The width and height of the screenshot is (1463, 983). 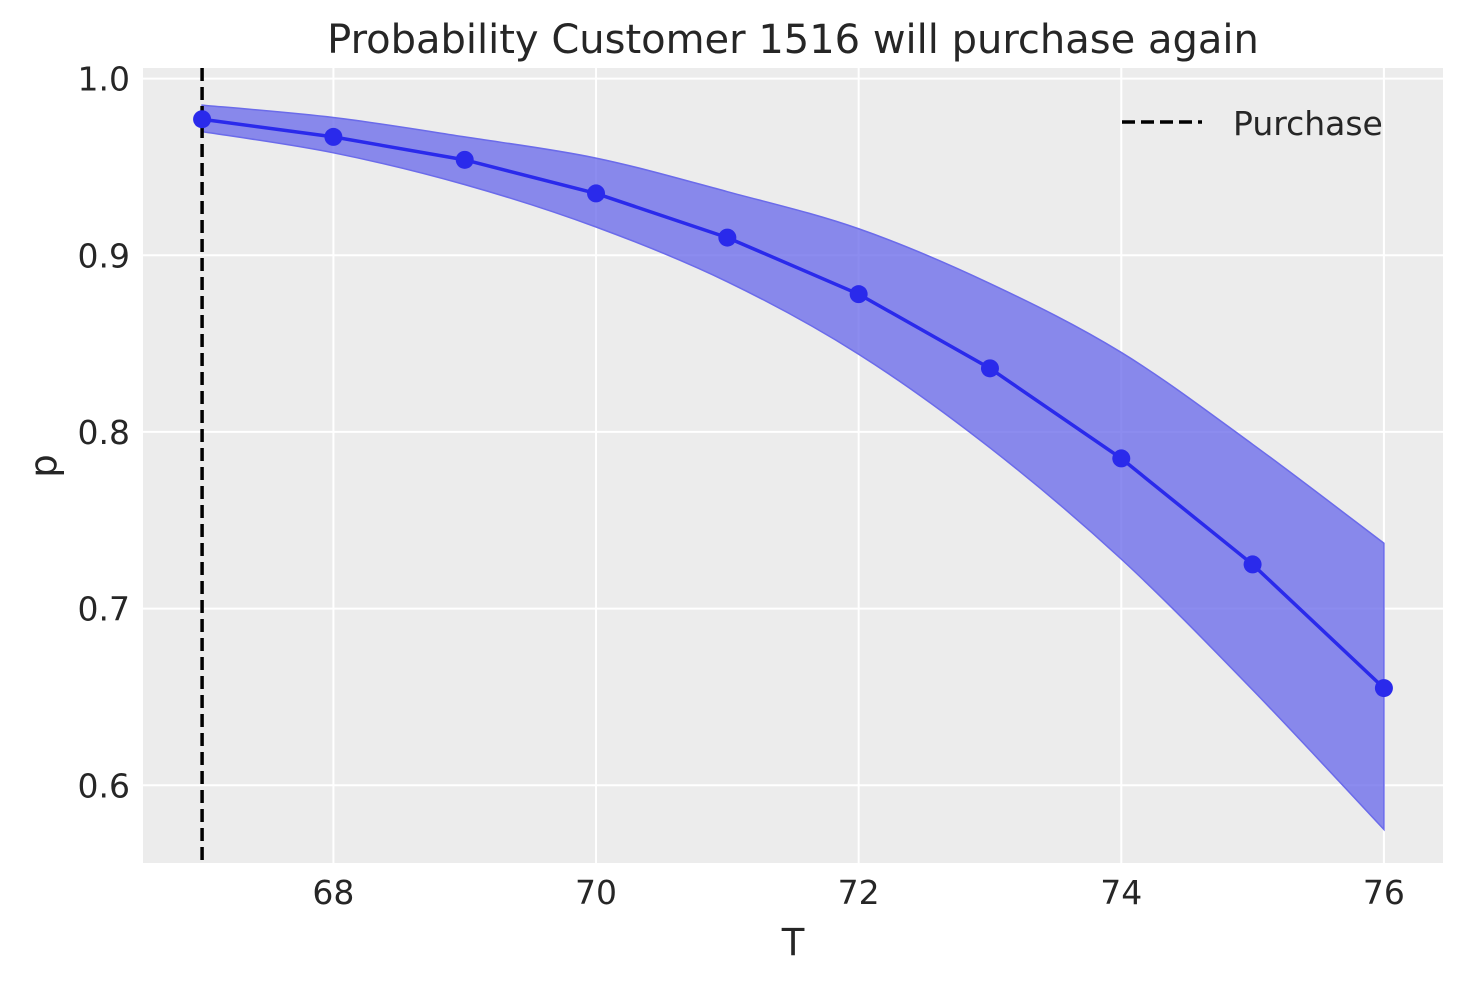 I want to click on x-tick-label: 76, so click(x=1384, y=892).